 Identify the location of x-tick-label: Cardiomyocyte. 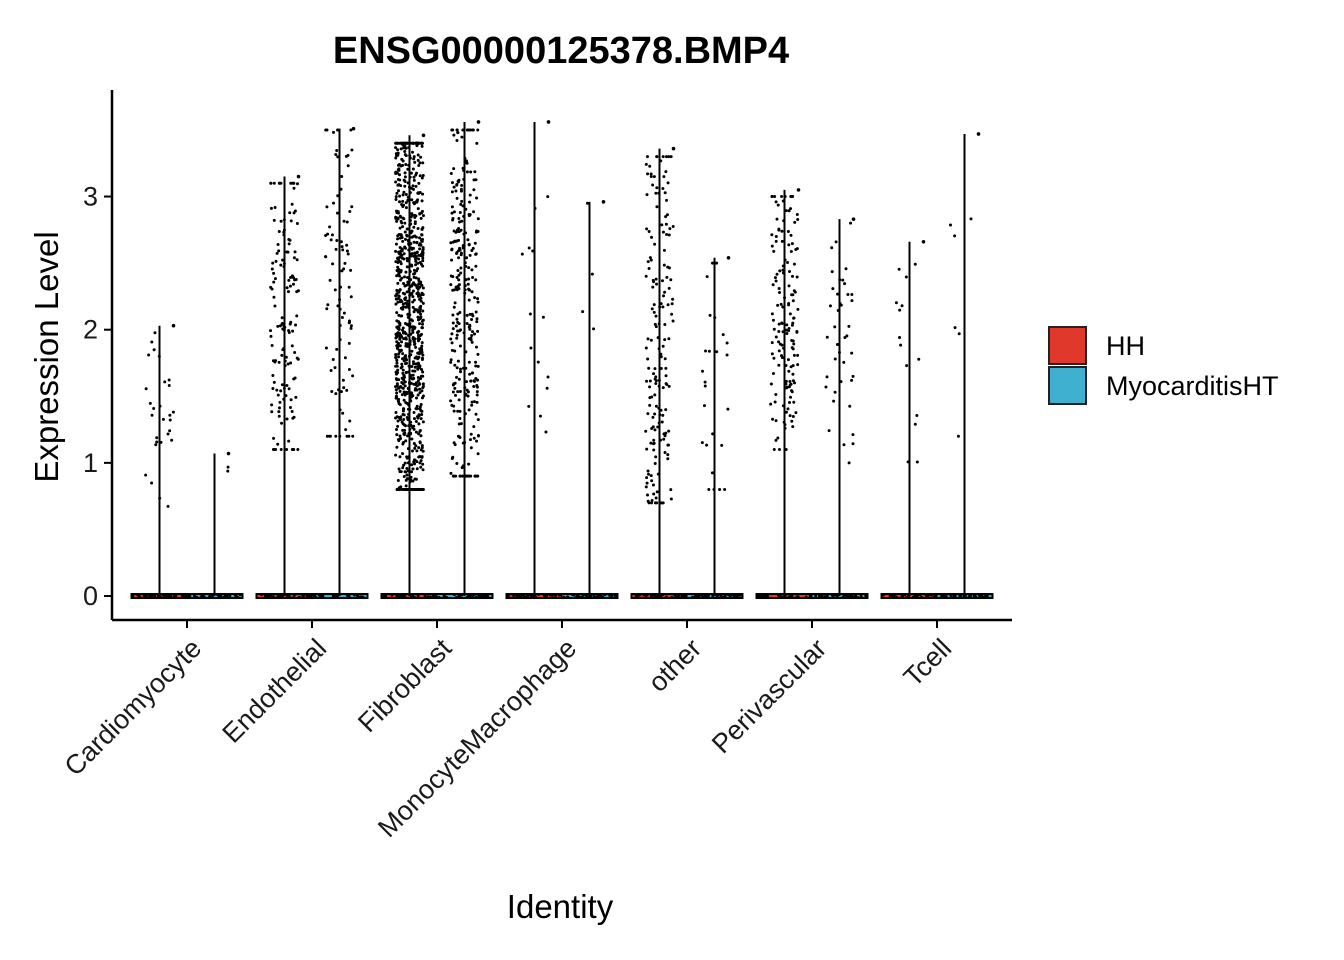
(133, 707).